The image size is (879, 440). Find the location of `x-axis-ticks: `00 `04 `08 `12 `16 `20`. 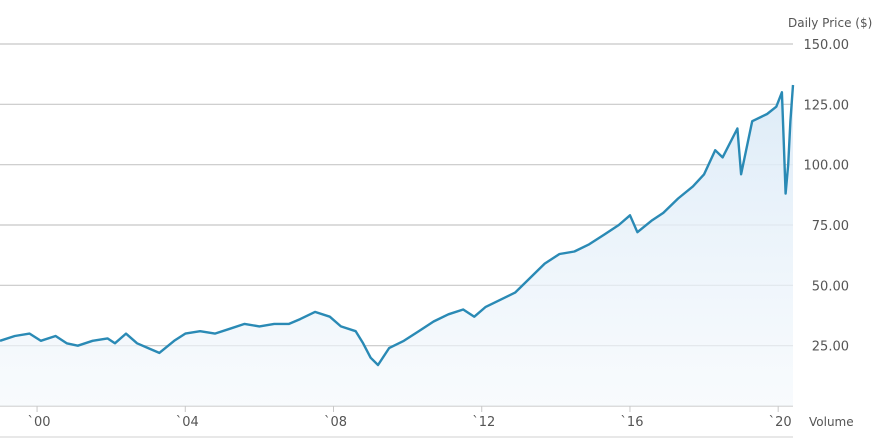

x-axis-ticks: `00 `04 `08 `12 `16 `20 is located at coordinates (410, 418).